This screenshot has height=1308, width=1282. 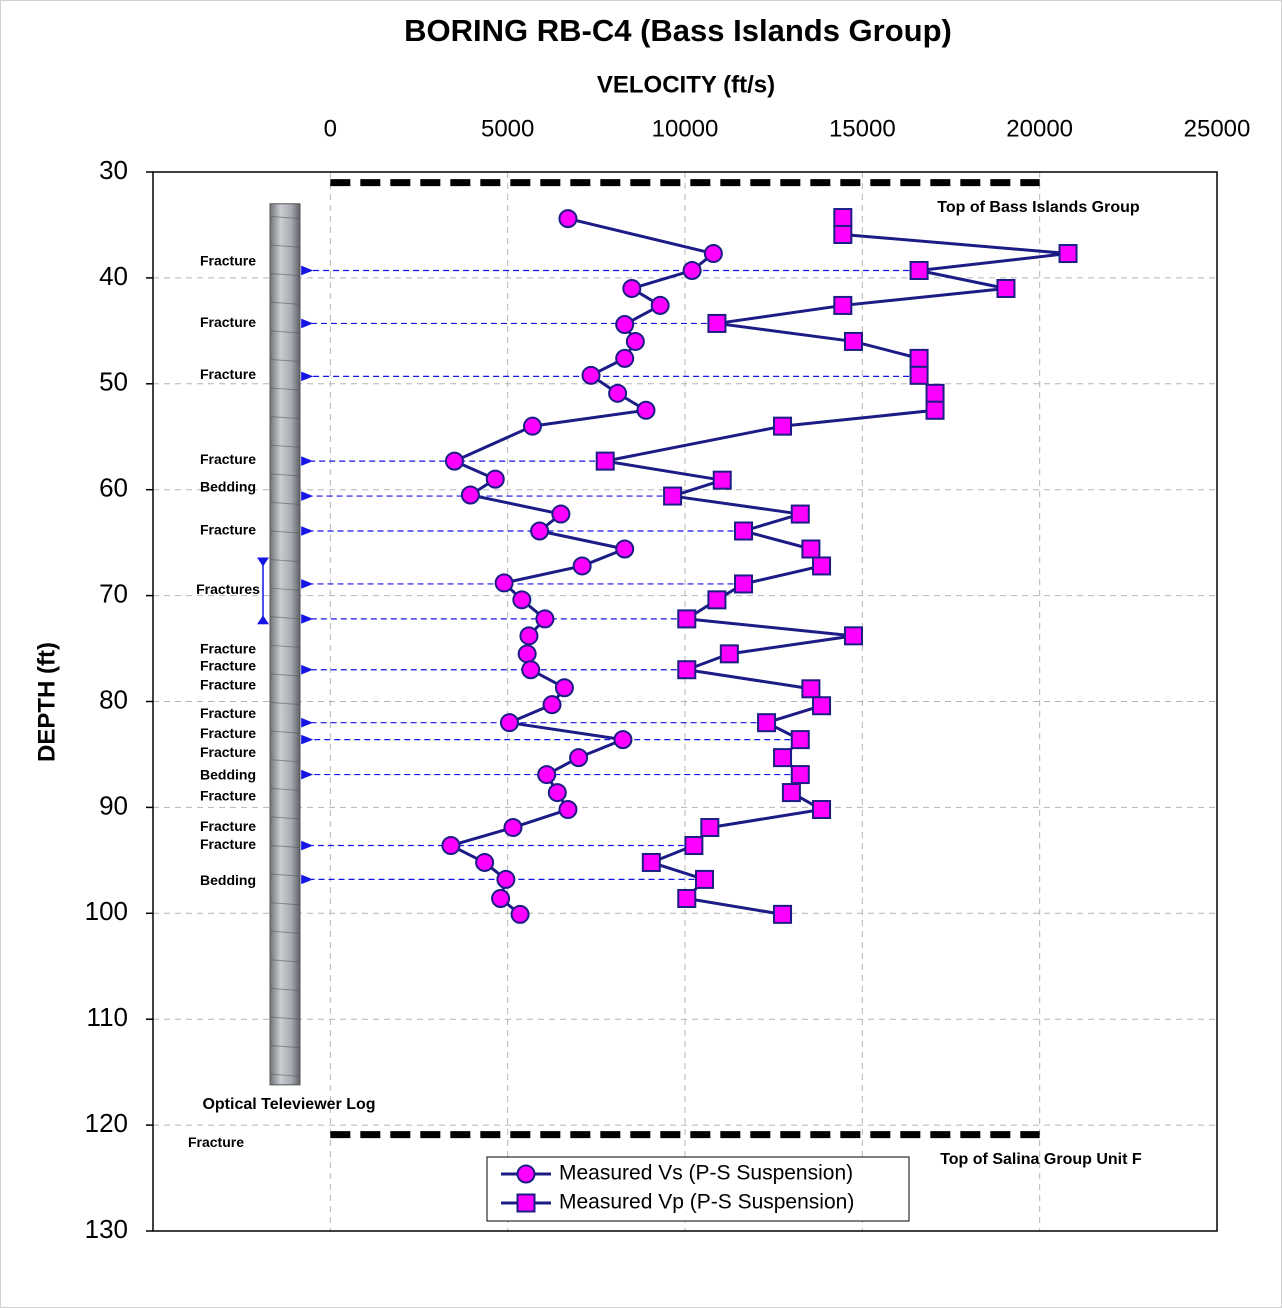 What do you see at coordinates (106, 1123) in the screenshot?
I see `y-tick-label: 120` at bounding box center [106, 1123].